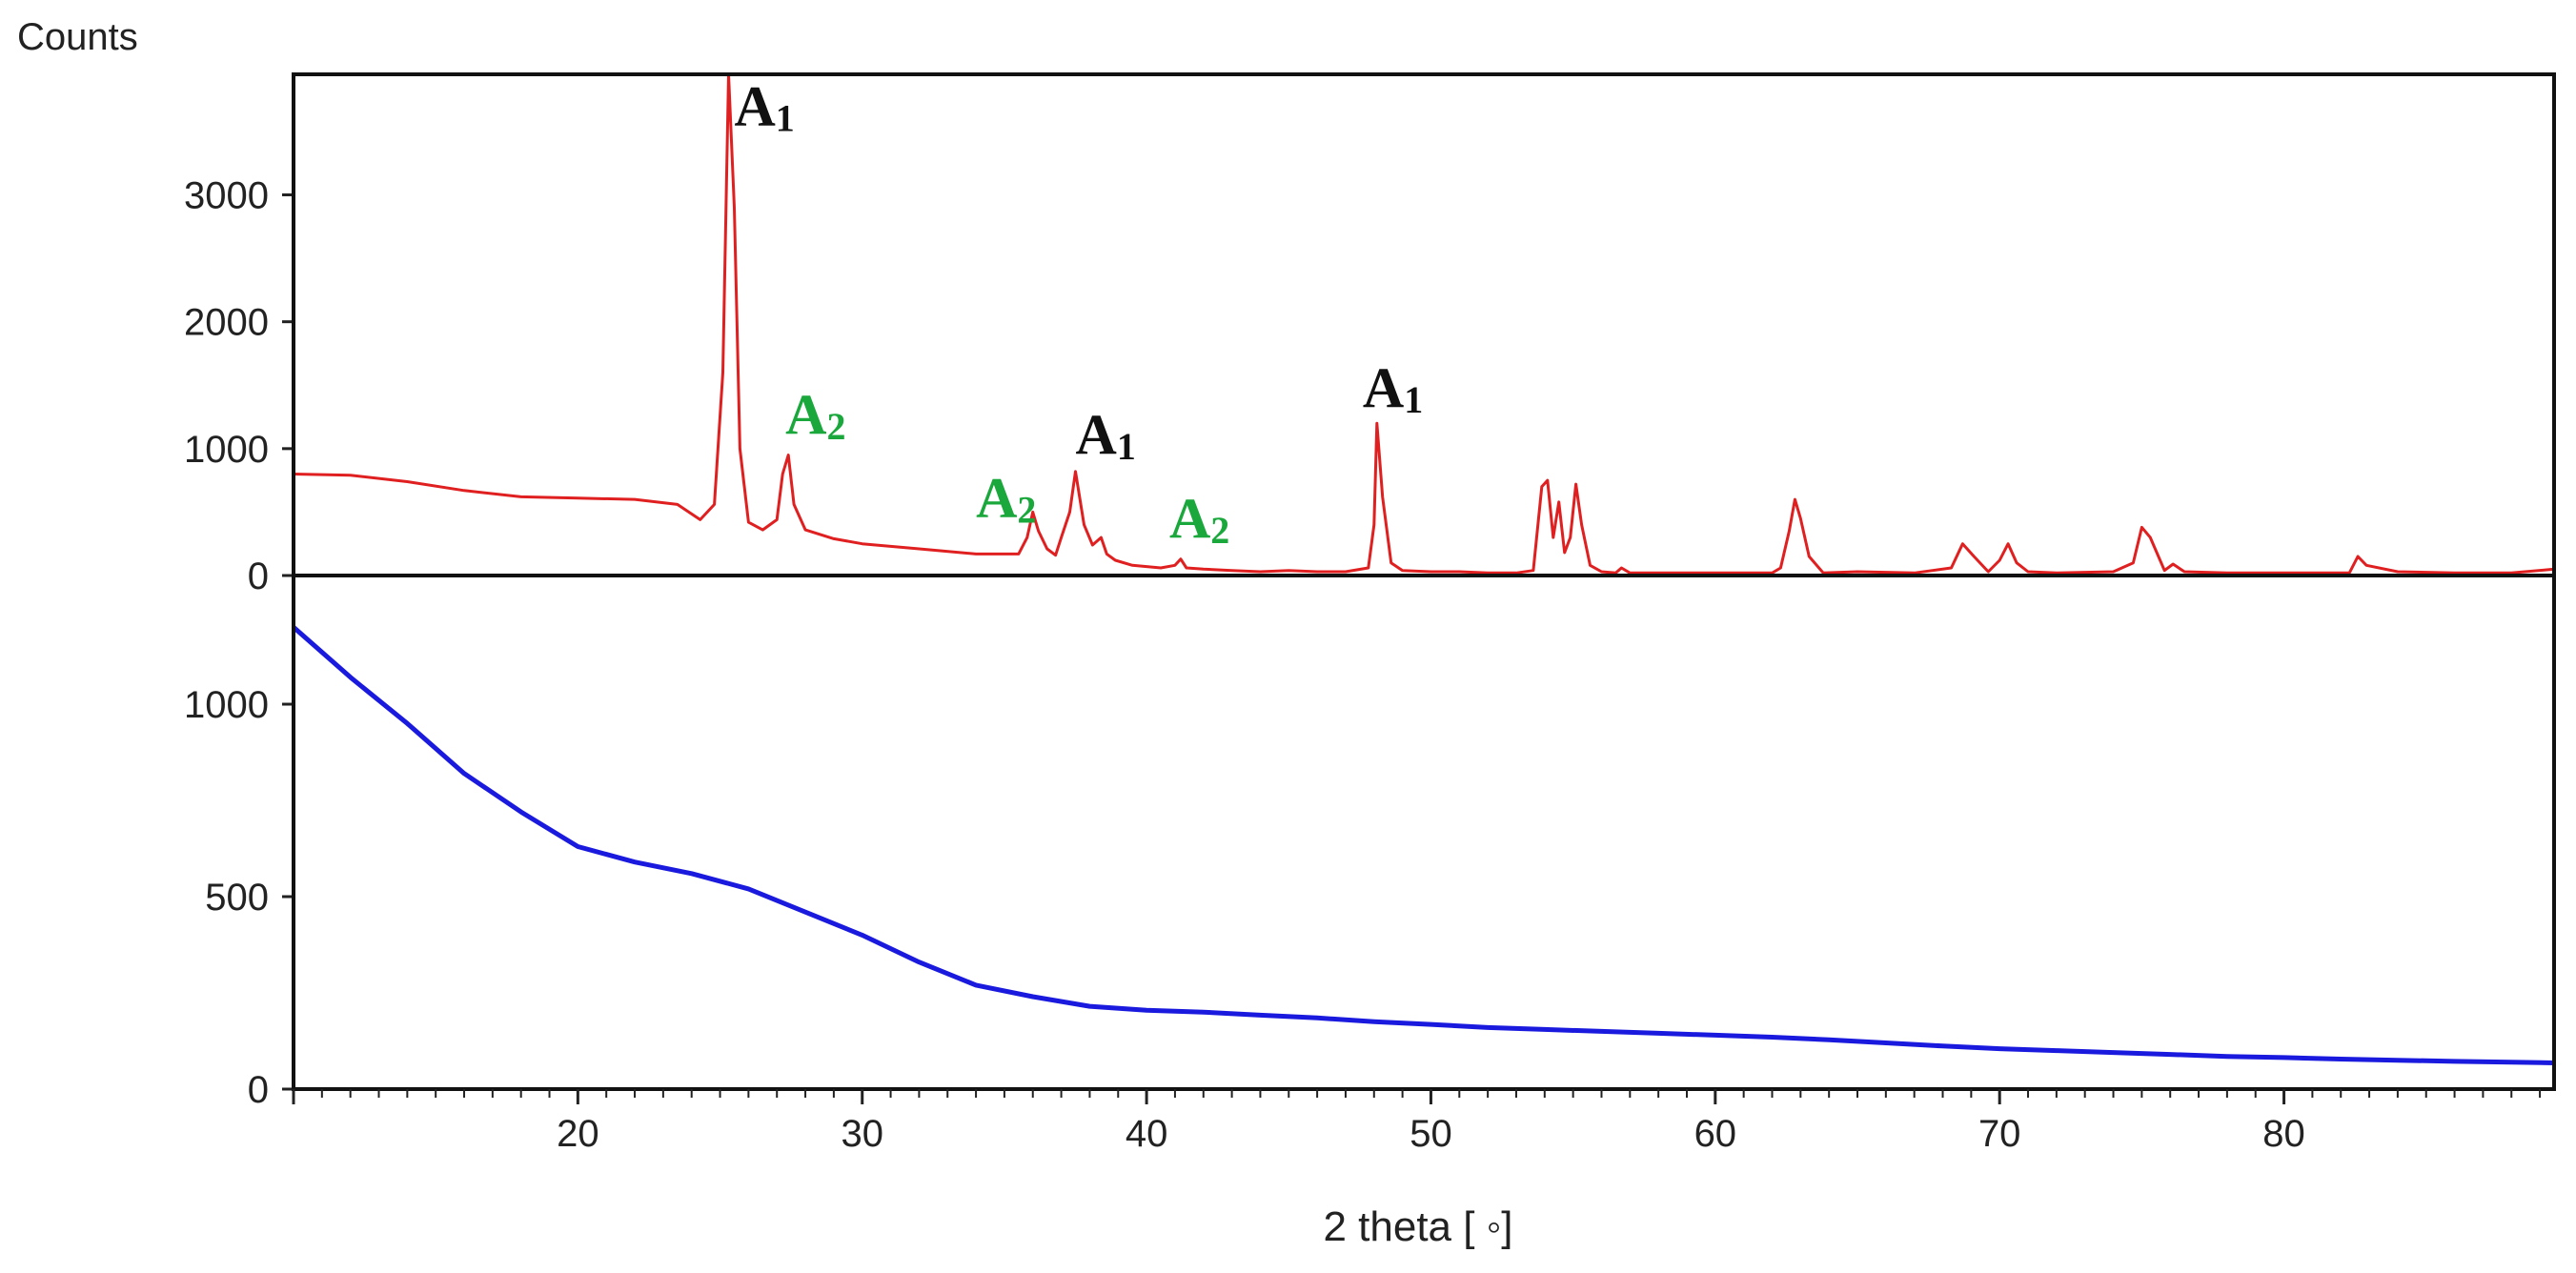  What do you see at coordinates (1715, 1134) in the screenshot?
I see `x-tick-label: 60` at bounding box center [1715, 1134].